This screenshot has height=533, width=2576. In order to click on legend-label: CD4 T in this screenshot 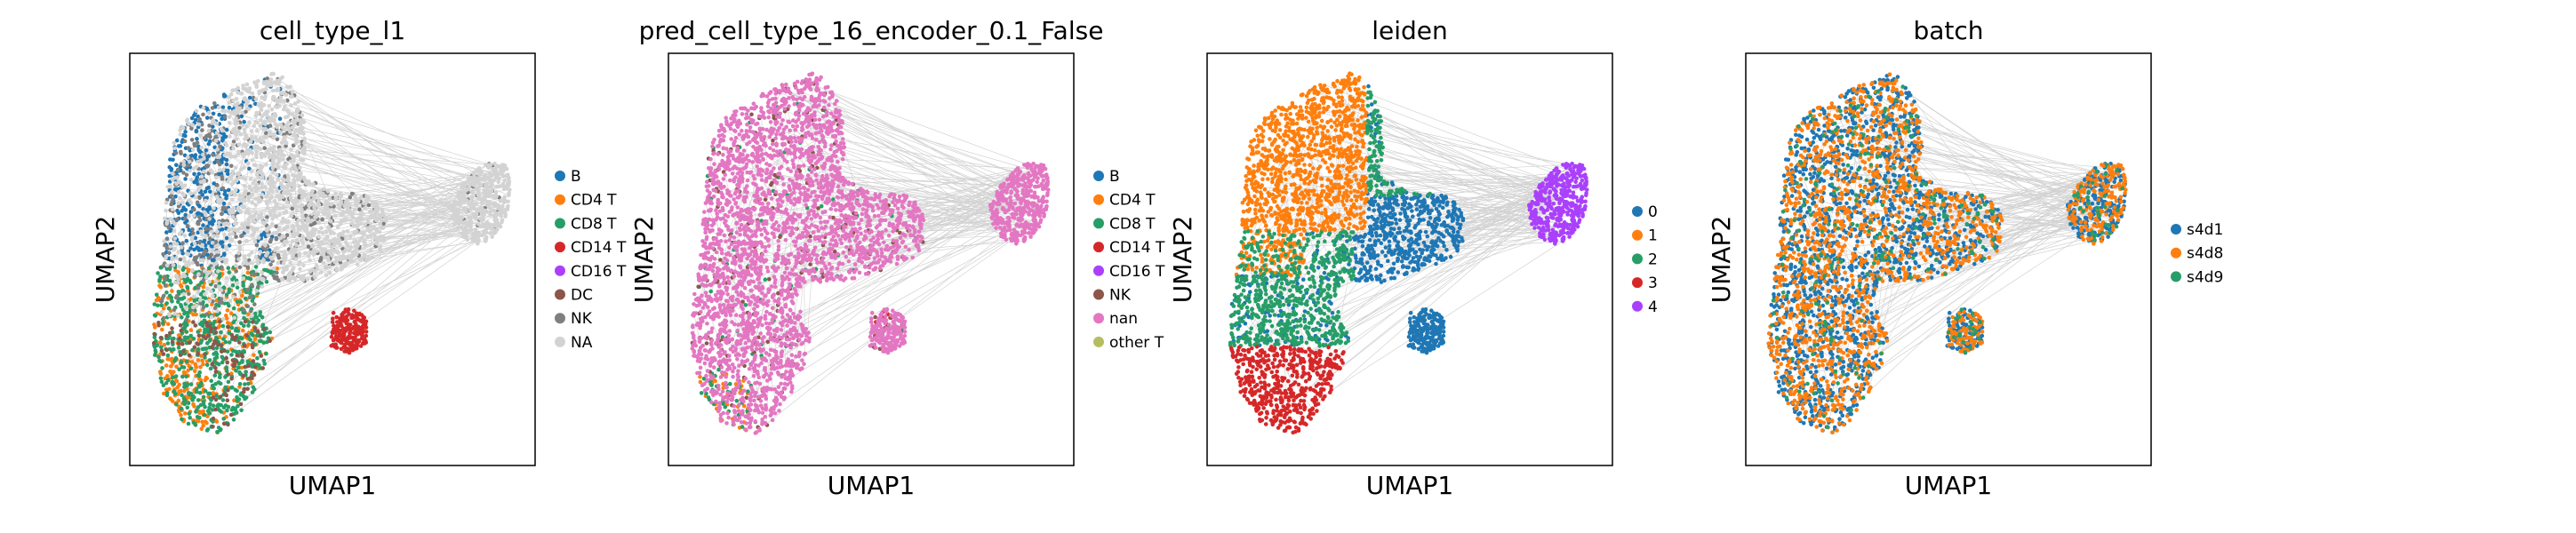, I will do `click(594, 201)`.